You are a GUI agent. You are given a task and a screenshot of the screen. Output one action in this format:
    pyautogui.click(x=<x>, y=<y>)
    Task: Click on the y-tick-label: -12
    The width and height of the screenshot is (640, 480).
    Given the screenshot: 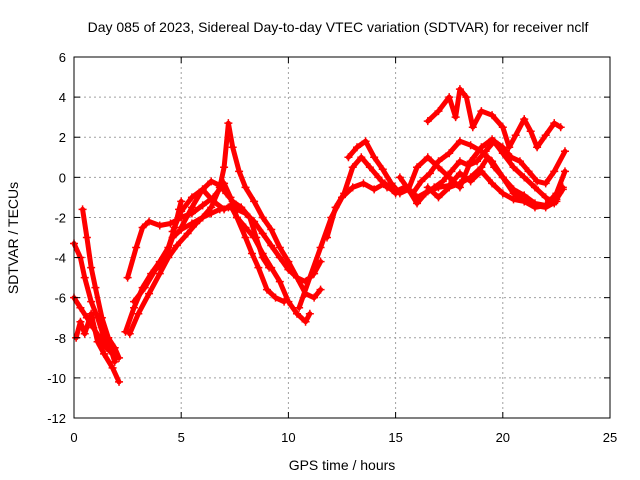 What is the action you would take?
    pyautogui.click(x=56, y=418)
    